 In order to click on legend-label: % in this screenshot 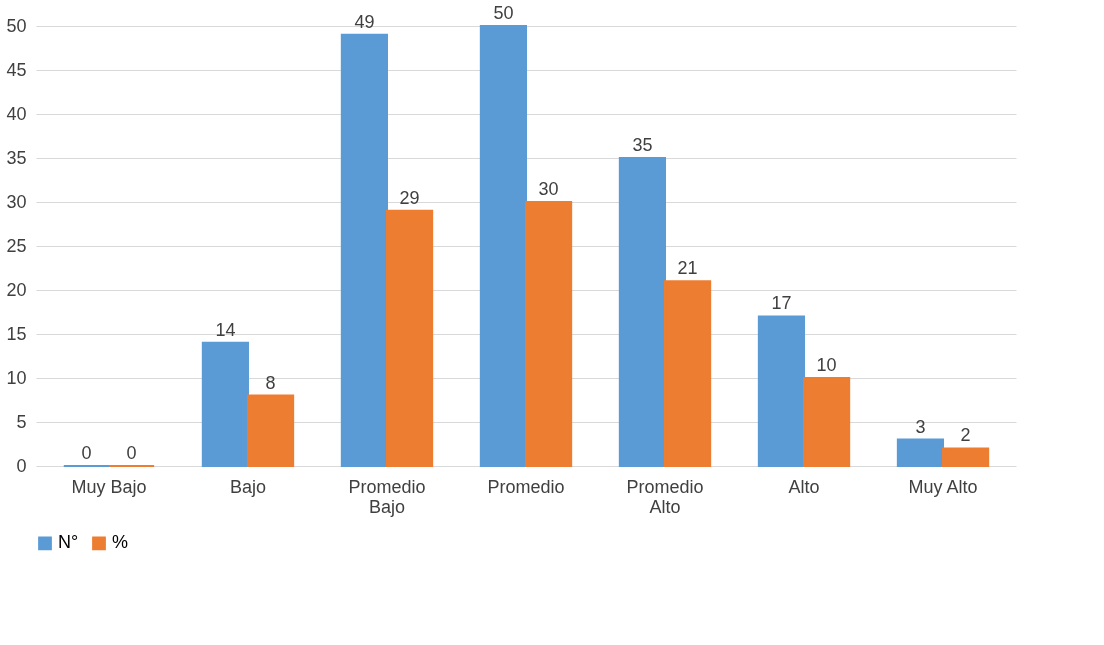, I will do `click(120, 542)`.